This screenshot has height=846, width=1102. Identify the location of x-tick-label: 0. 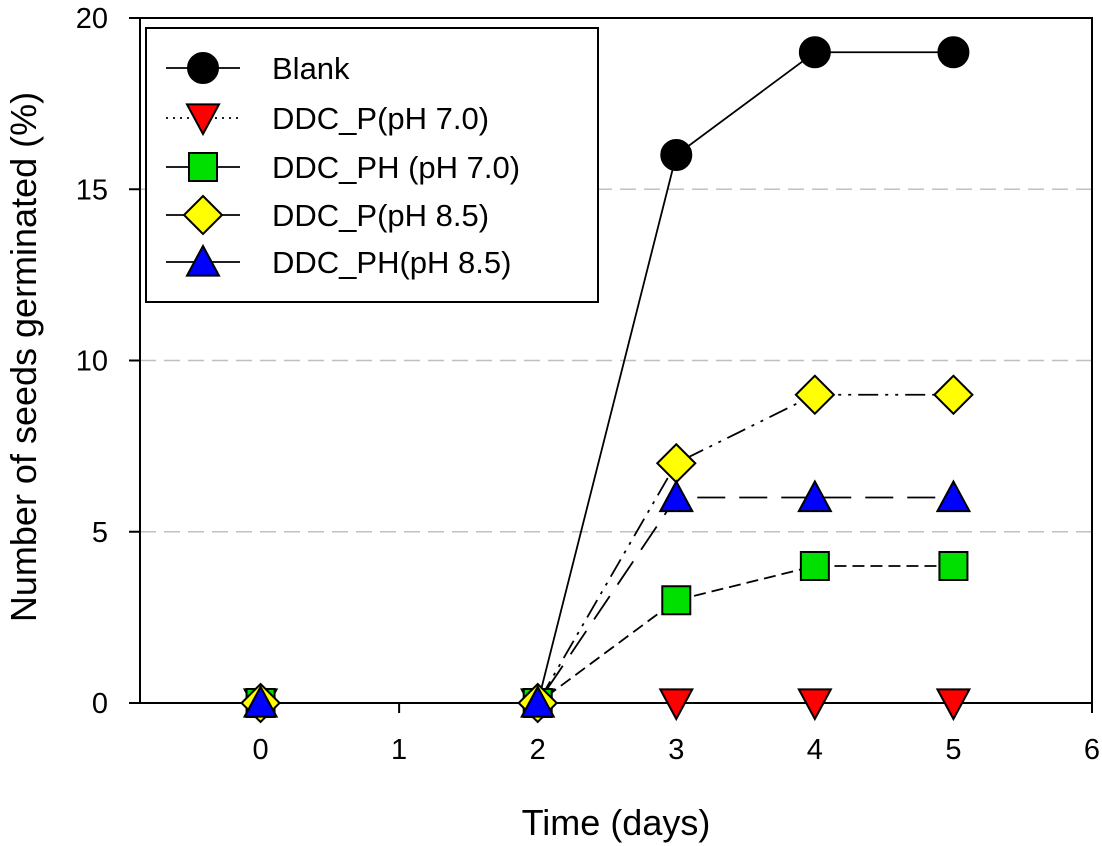
(260, 750).